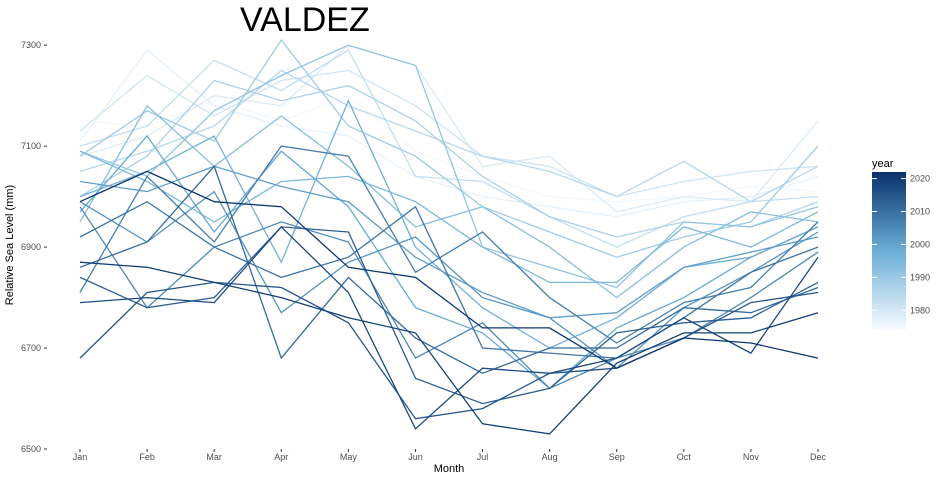  What do you see at coordinates (80, 457) in the screenshot?
I see `x-tick-label: Jan` at bounding box center [80, 457].